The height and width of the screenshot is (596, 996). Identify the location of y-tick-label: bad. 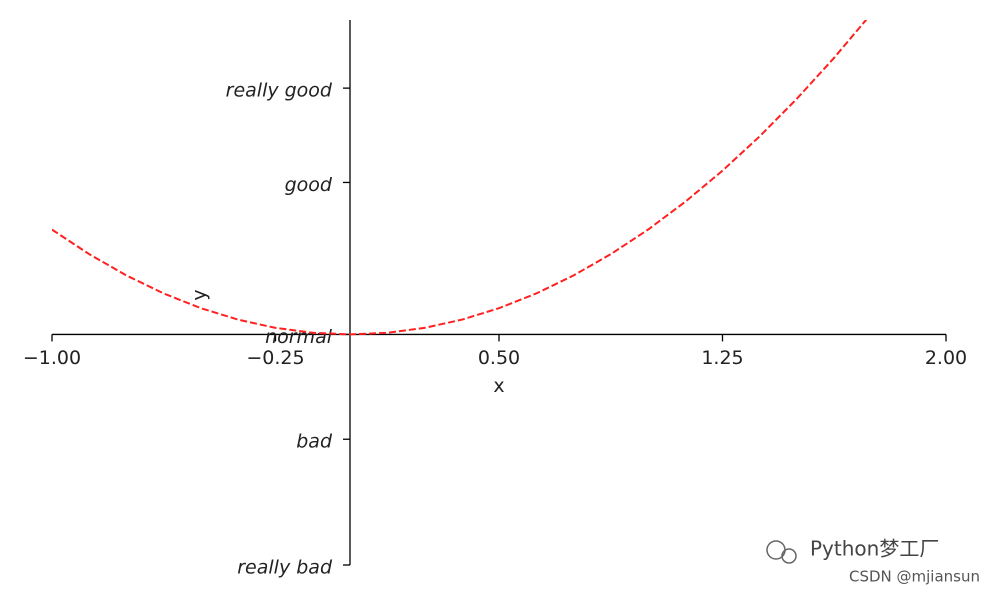
(314, 442).